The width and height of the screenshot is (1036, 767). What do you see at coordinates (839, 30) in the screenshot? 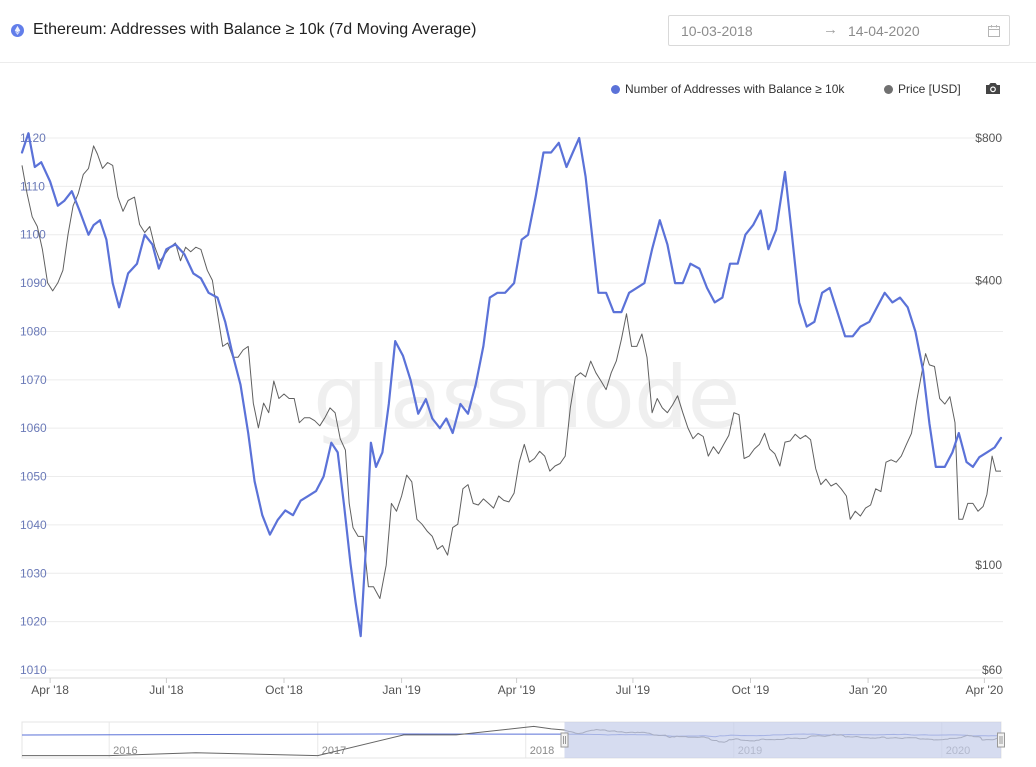
I see `date-range-picker: 10-03-2018 → 14-04-2020` at bounding box center [839, 30].